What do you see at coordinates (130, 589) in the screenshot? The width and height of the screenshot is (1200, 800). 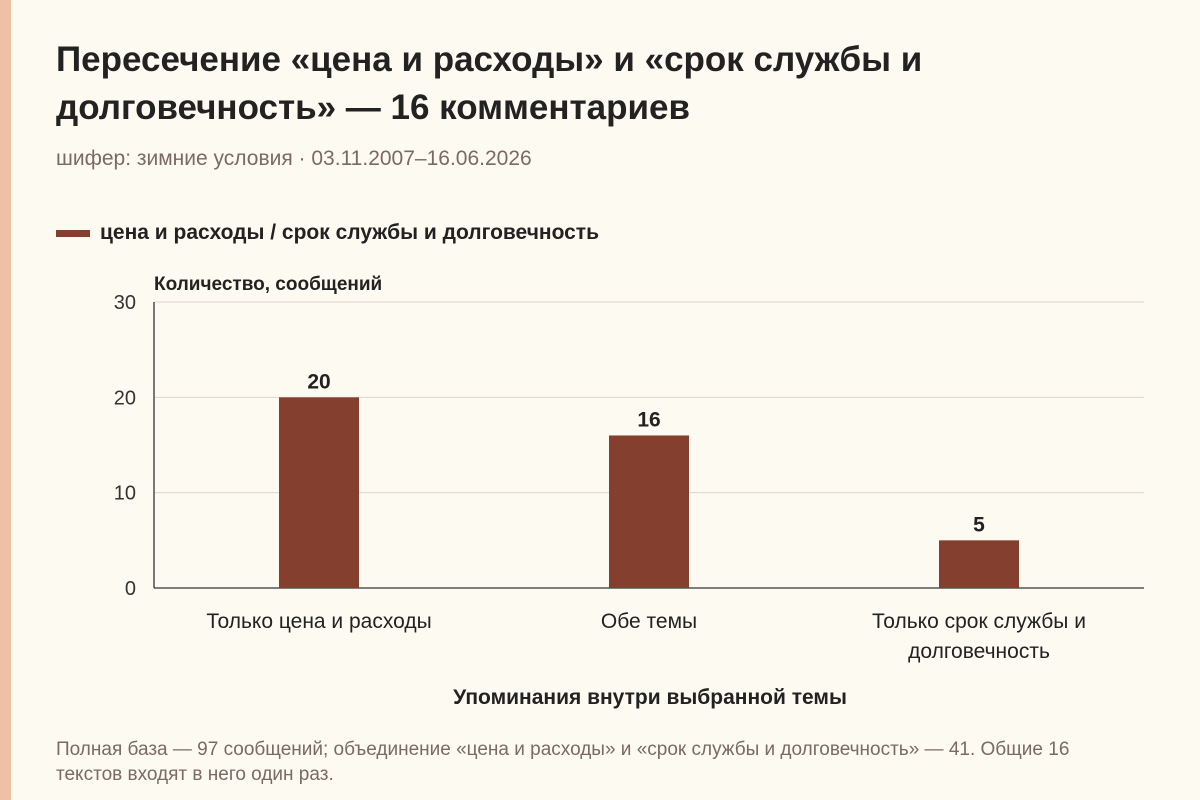 I see `y-tick-label: 0` at bounding box center [130, 589].